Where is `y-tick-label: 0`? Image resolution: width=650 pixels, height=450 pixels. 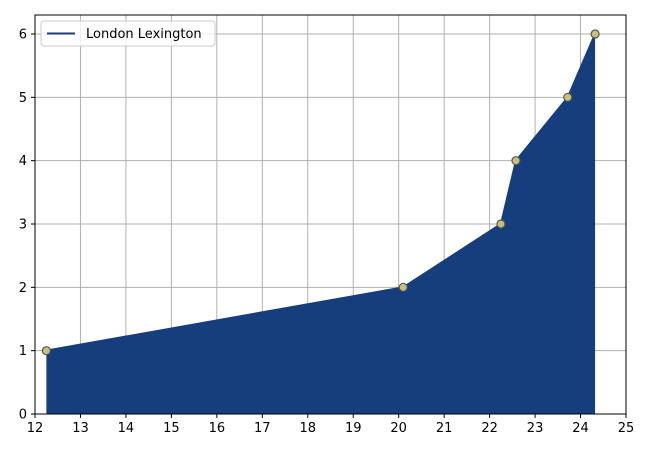
y-tick-label: 0 is located at coordinates (23, 415).